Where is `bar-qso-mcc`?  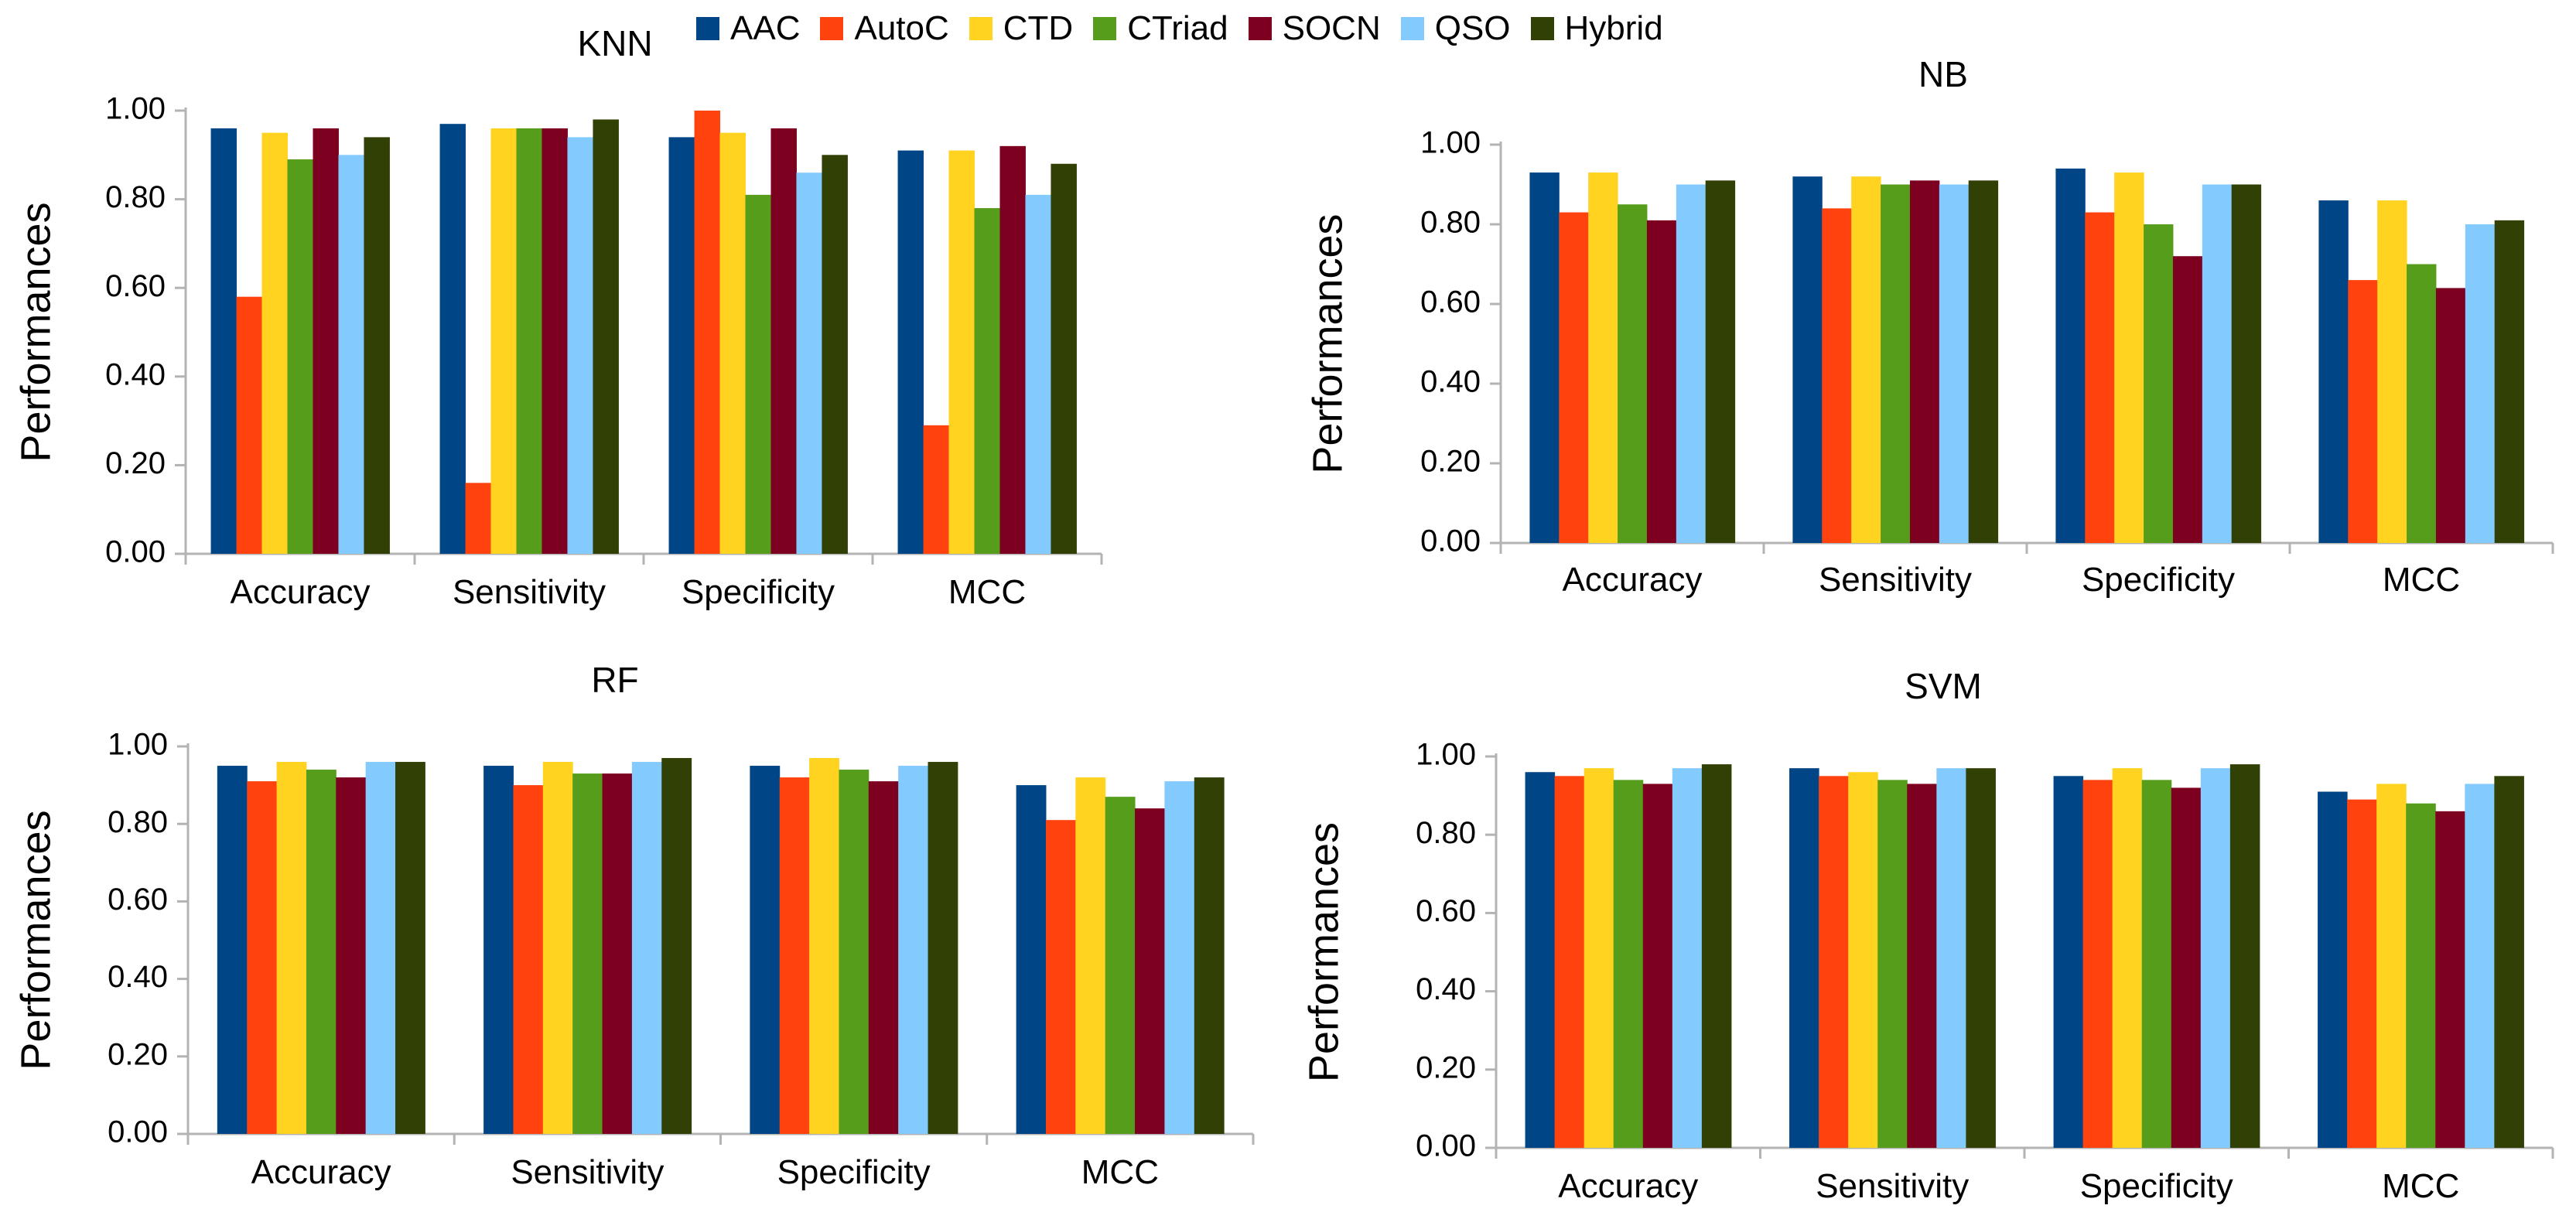
bar-qso-mcc is located at coordinates (2480, 966).